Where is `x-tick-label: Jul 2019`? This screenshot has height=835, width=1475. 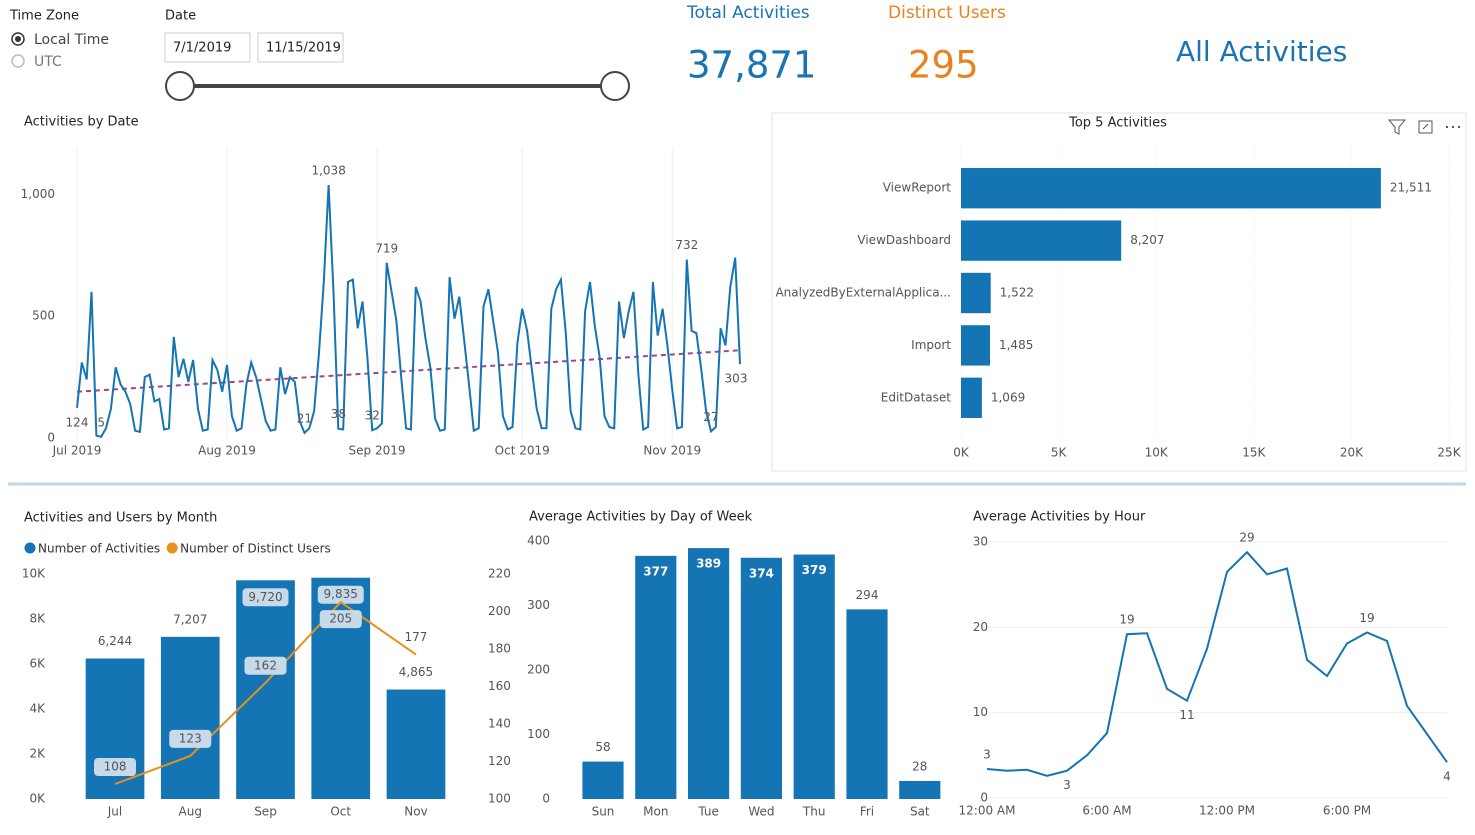
x-tick-label: Jul 2019 is located at coordinates (77, 451).